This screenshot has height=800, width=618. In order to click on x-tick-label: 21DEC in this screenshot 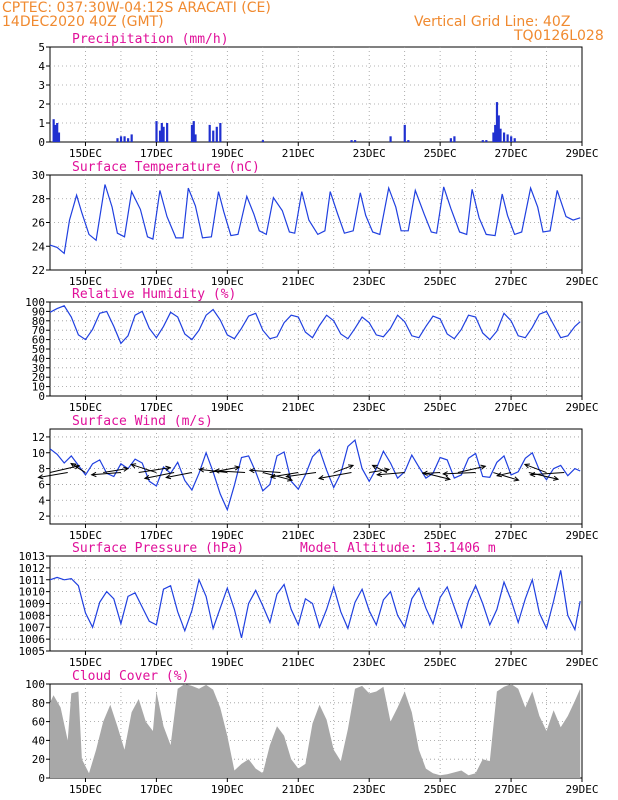, I will do `click(298, 535)`.